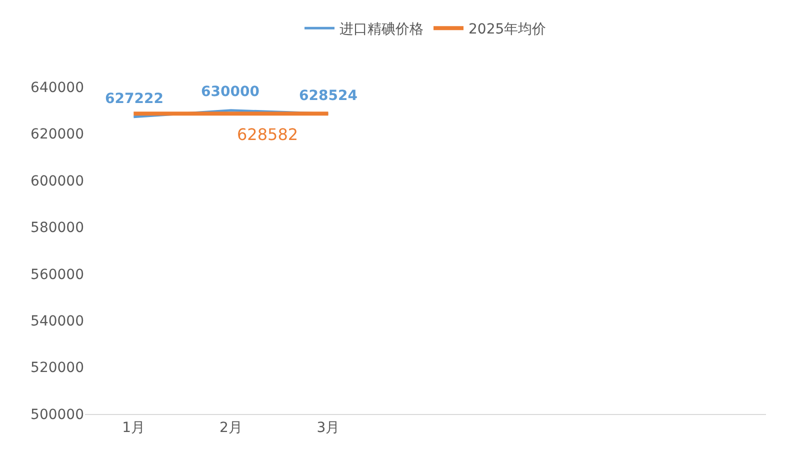  I want to click on x-tick-label: 2月, so click(230, 428).